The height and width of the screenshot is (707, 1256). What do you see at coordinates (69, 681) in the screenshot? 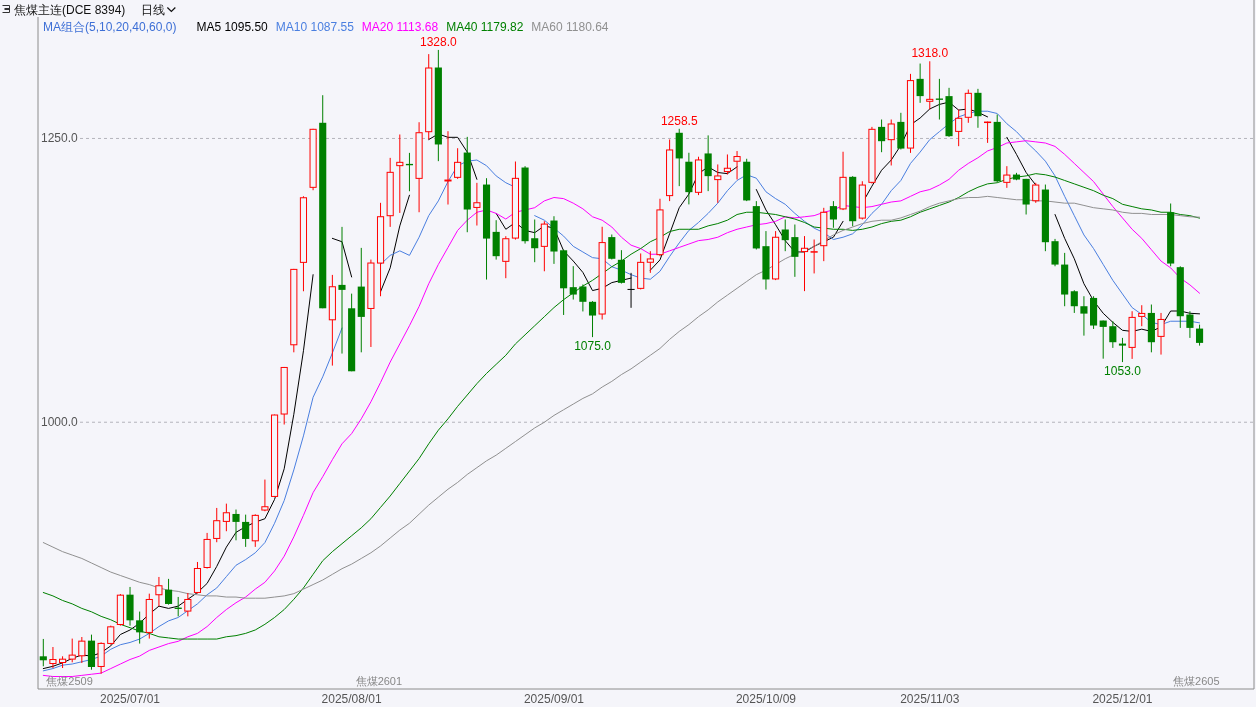
I see `annotation: 焦煤2509` at bounding box center [69, 681].